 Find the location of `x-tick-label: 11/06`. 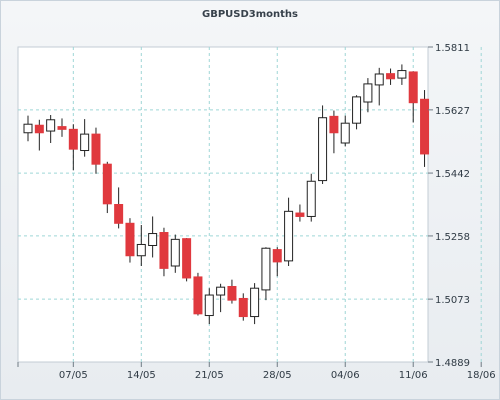

x-tick-label: 11/06 is located at coordinates (413, 375).